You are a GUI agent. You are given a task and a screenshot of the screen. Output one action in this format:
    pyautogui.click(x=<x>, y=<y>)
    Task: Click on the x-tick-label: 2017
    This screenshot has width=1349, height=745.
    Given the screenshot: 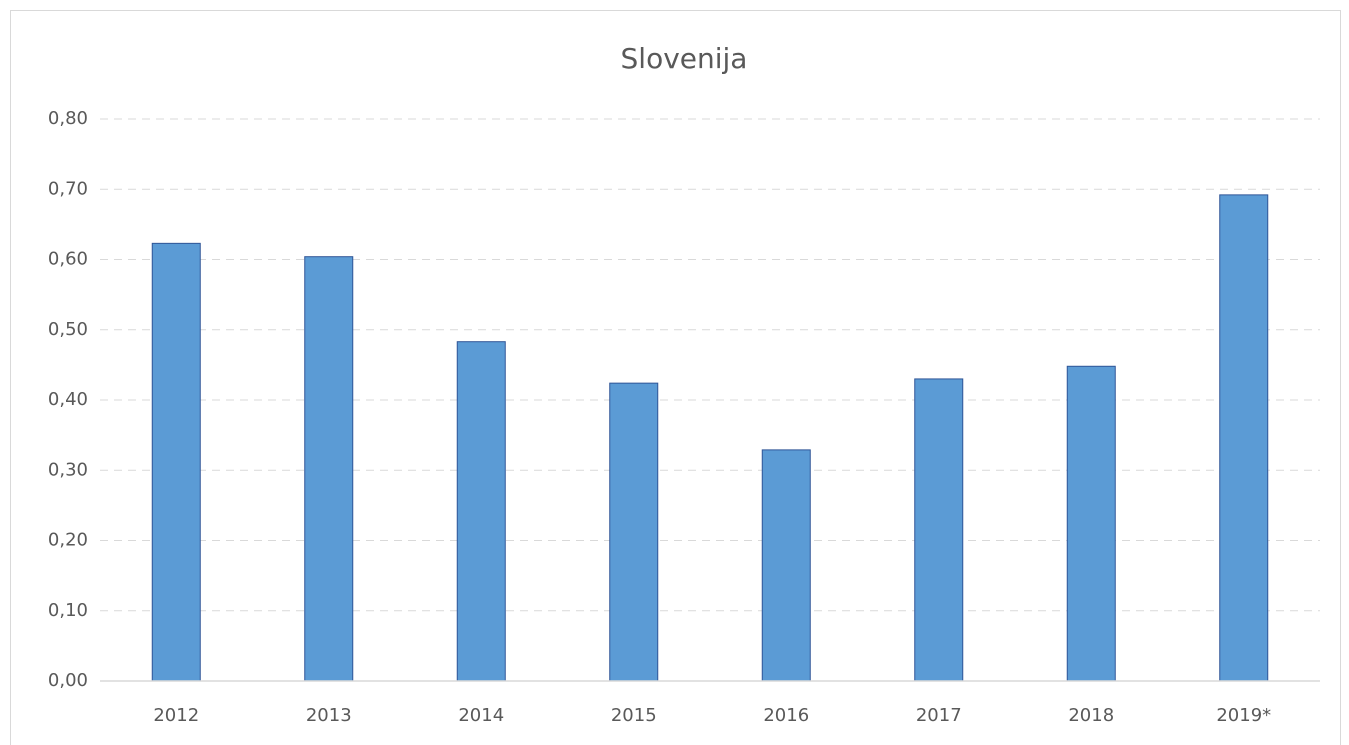 What is the action you would take?
    pyautogui.click(x=939, y=715)
    